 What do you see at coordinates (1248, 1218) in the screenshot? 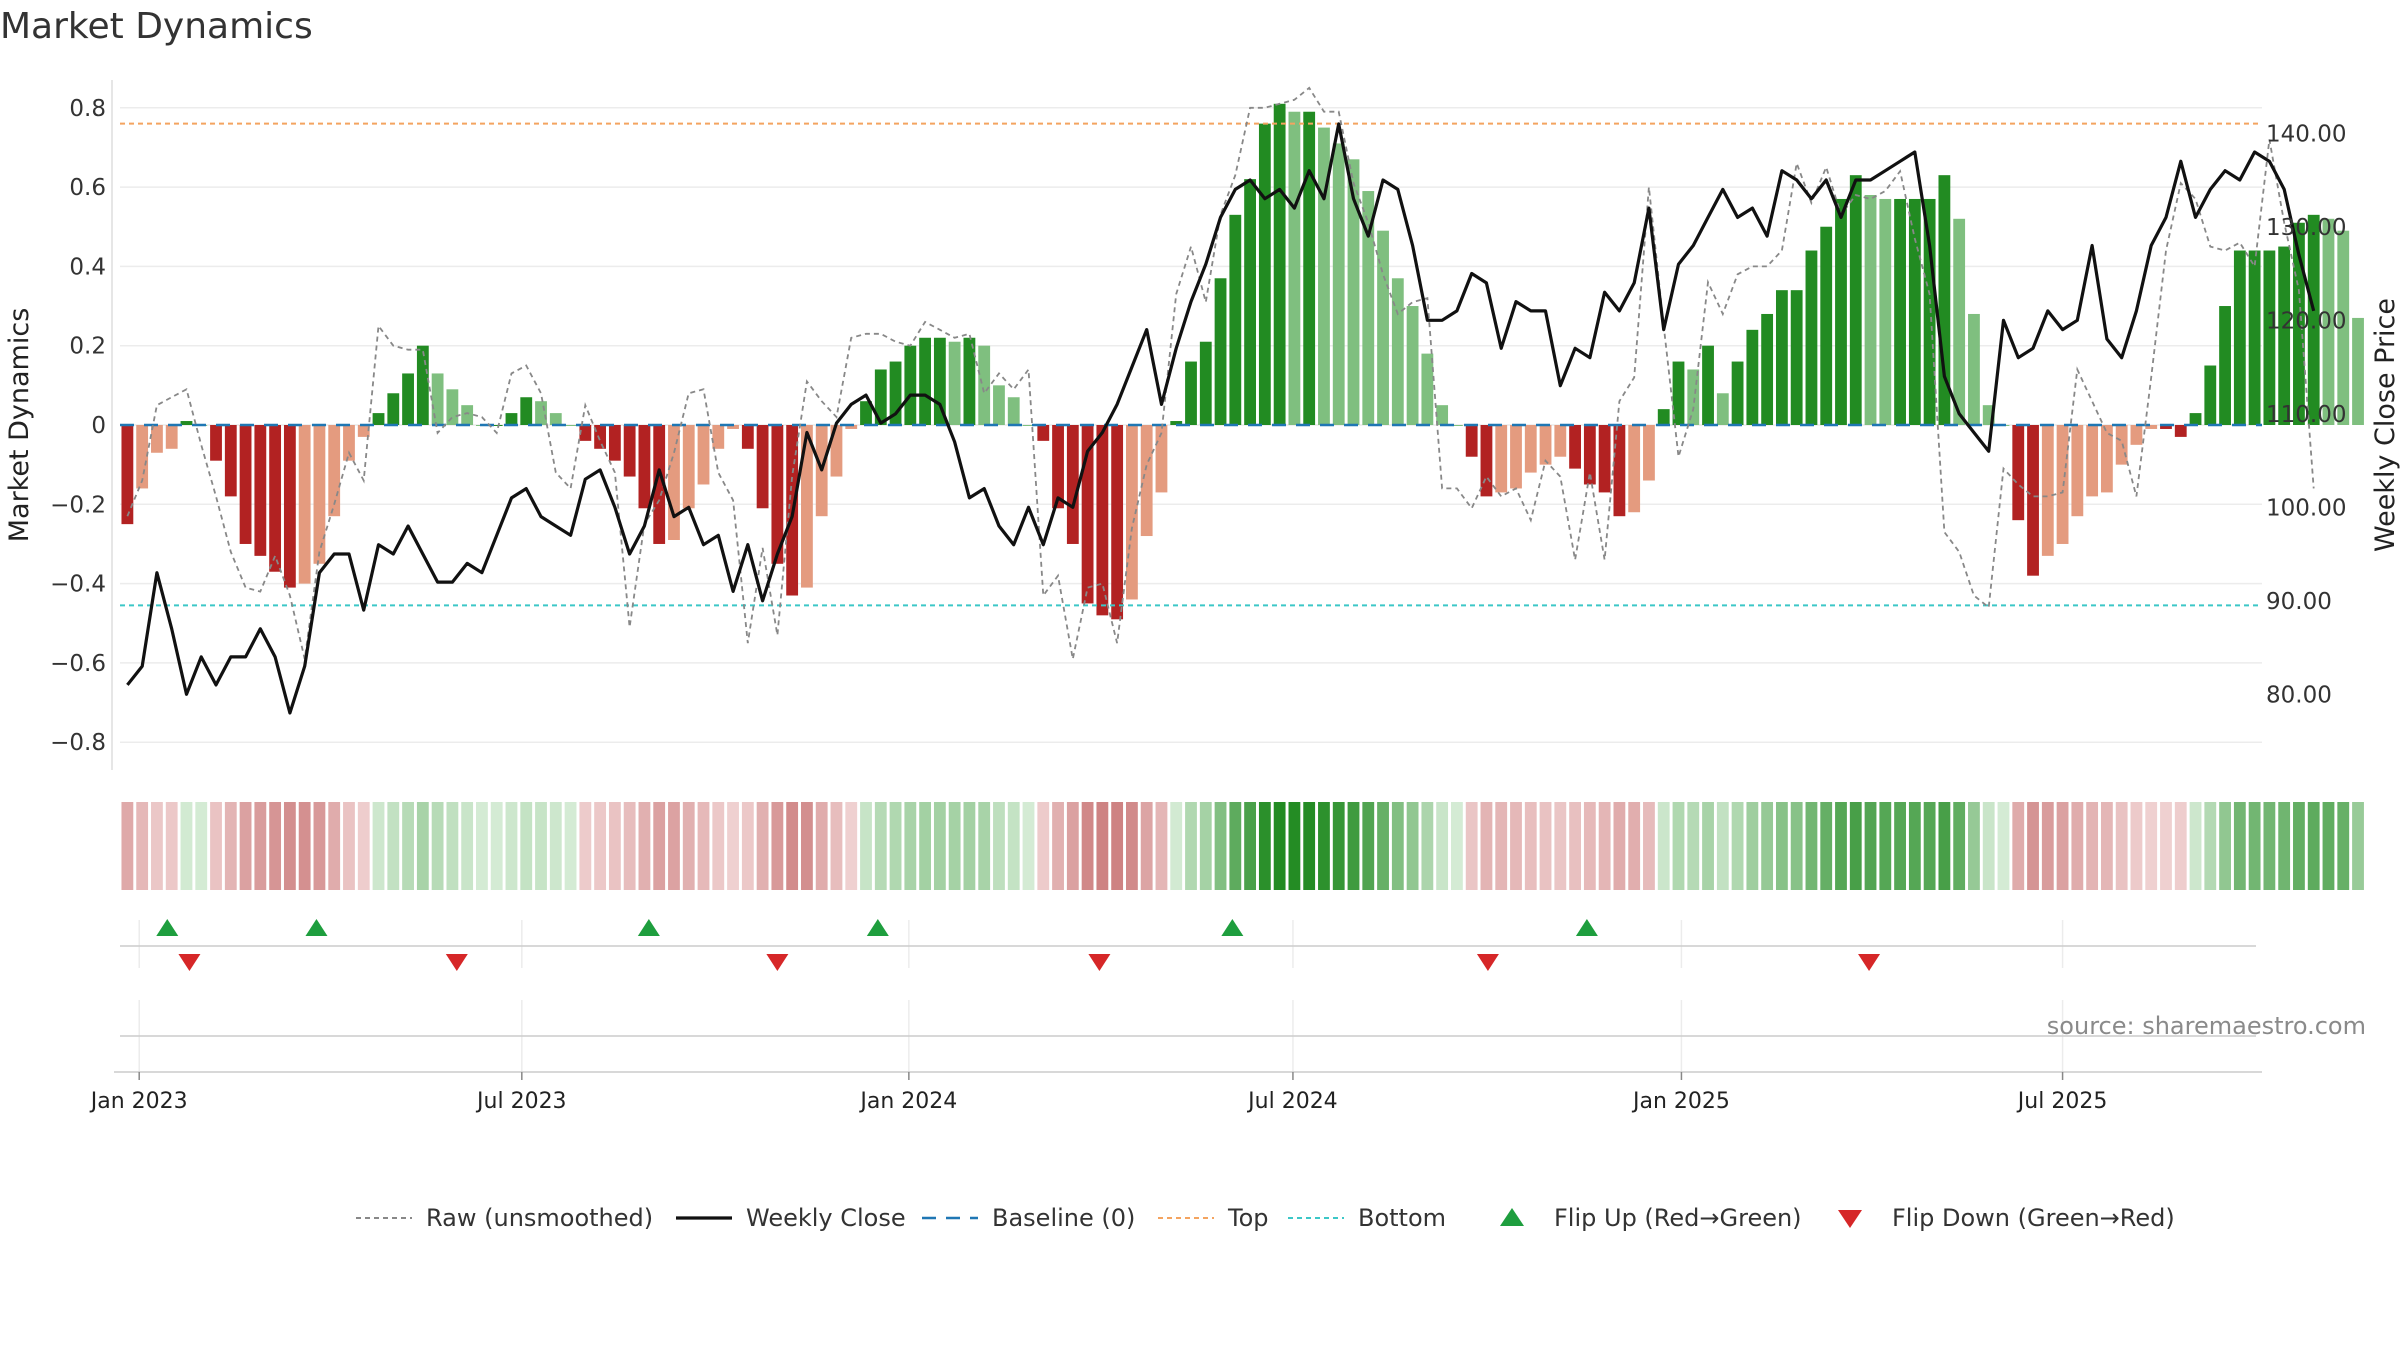
I see `legend-label: Top` at bounding box center [1248, 1218].